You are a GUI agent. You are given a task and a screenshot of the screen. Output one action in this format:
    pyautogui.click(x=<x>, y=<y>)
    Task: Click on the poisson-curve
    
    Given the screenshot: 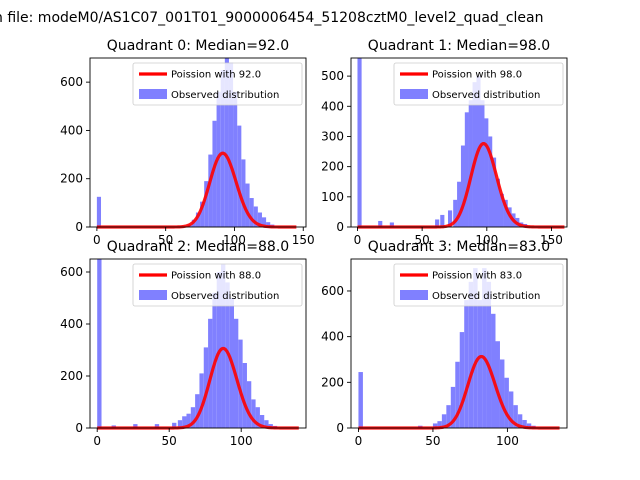 What is the action you would take?
    pyautogui.click(x=196, y=190)
    